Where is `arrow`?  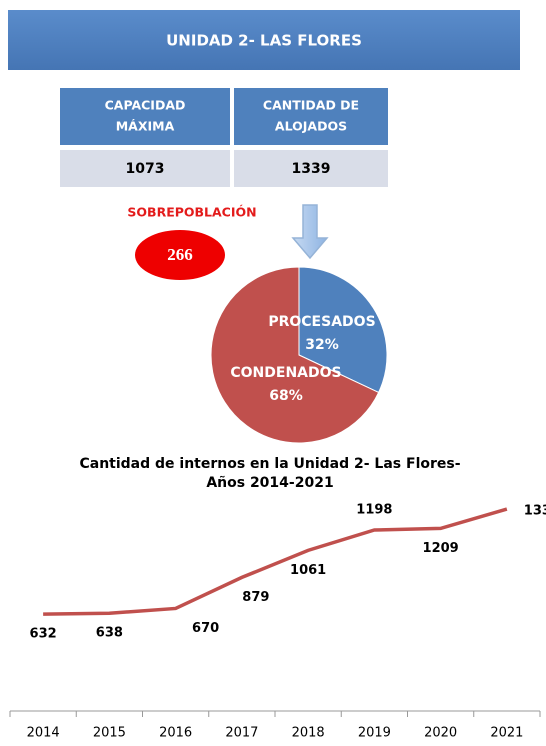
arrow is located at coordinates (310, 232).